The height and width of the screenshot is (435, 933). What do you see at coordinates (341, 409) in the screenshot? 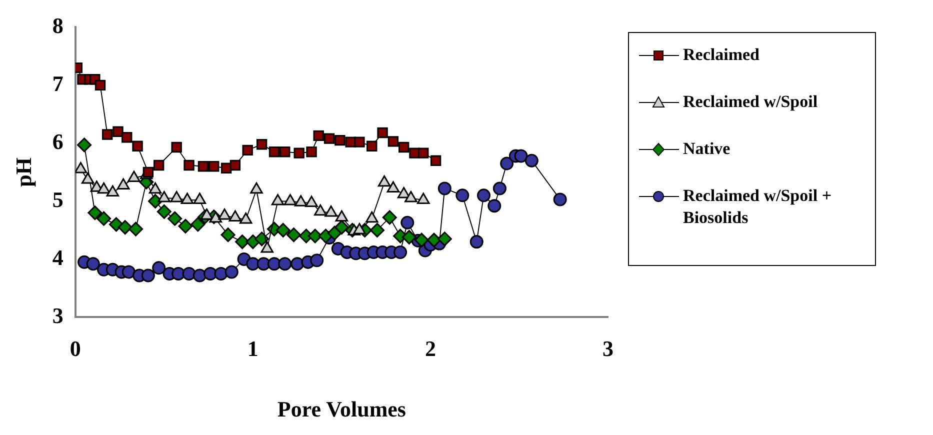
I see `x-axis-title: Pore Volumes` at bounding box center [341, 409].